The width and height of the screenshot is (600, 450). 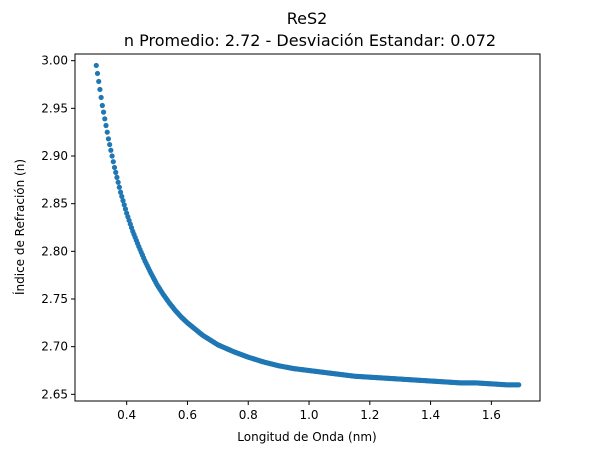 What do you see at coordinates (54, 204) in the screenshot?
I see `y-tick-label: 2.85` at bounding box center [54, 204].